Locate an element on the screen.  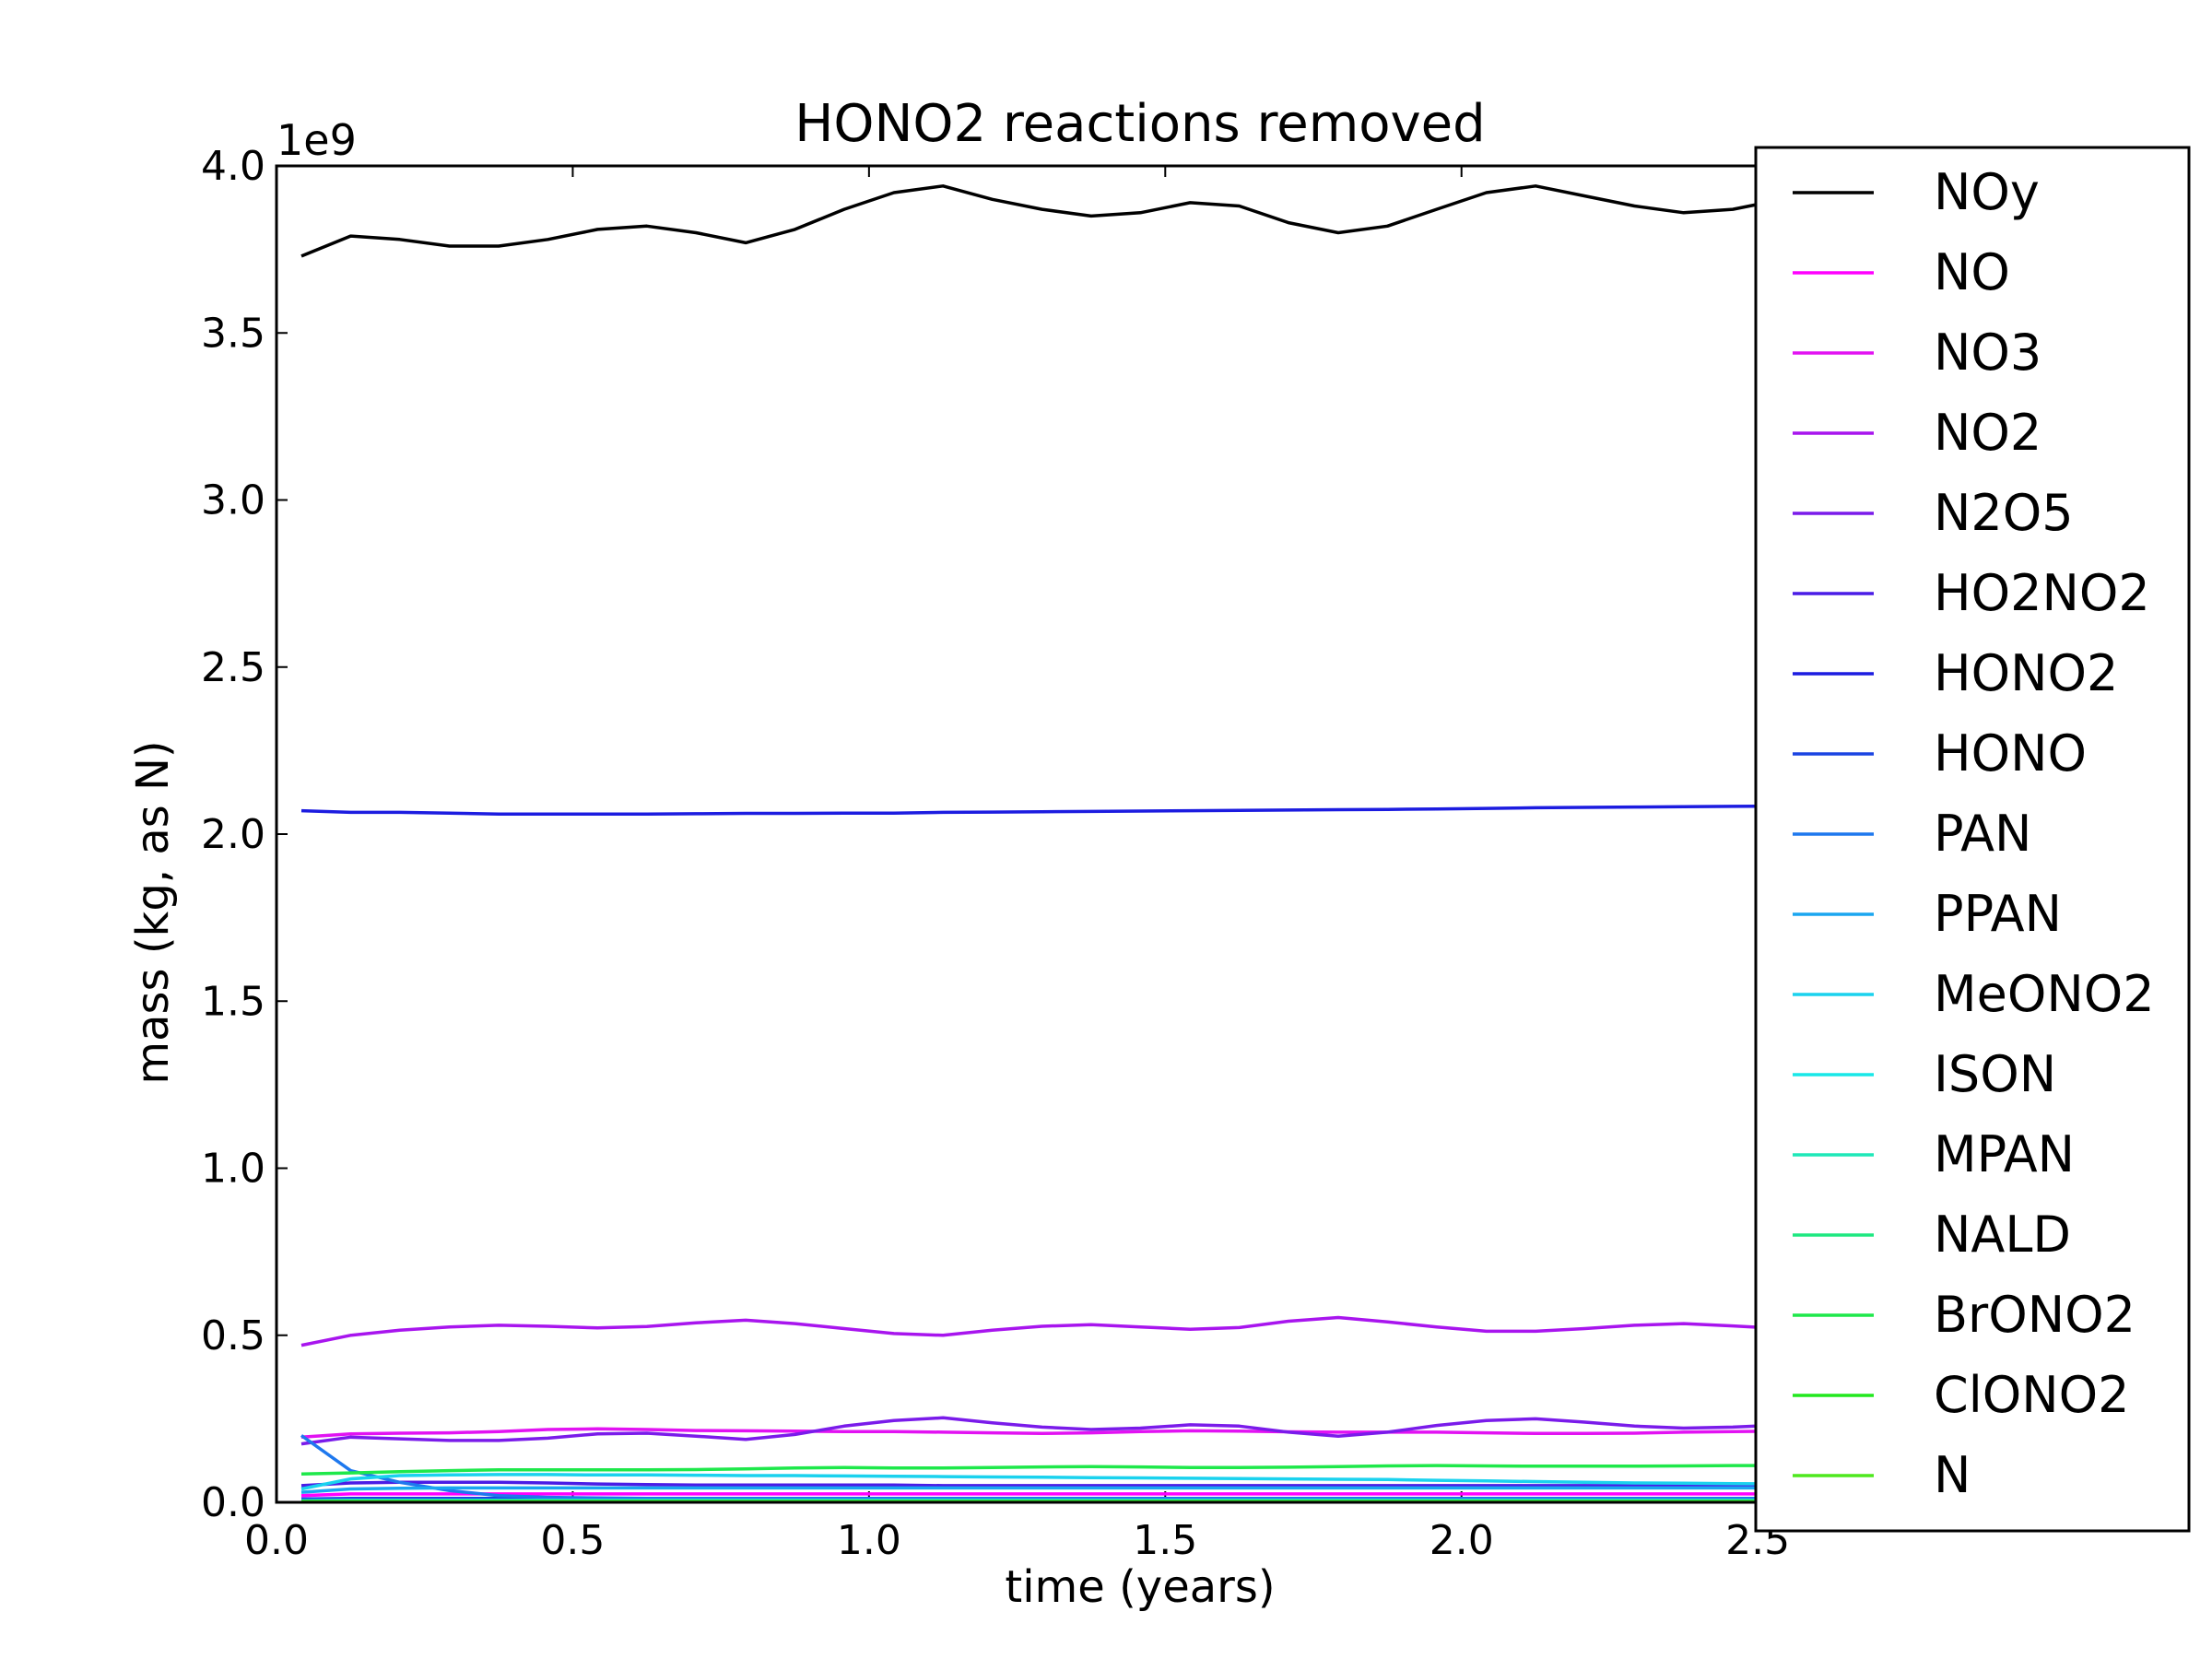
x-axis-label: time (years) is located at coordinates (1140, 1587).